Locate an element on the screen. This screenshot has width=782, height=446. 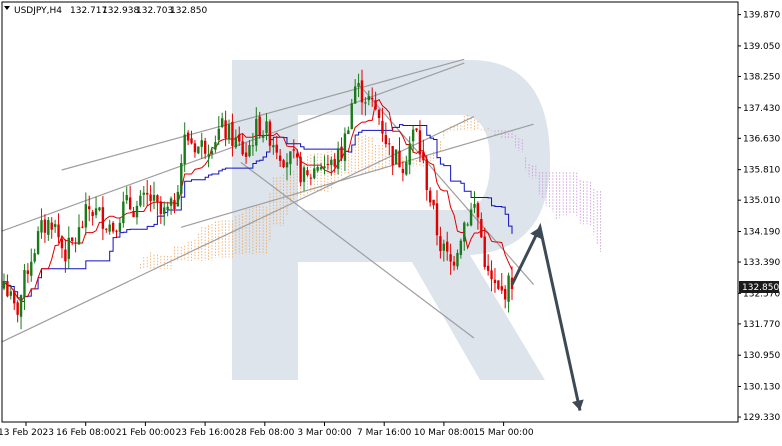
current-price-label: 132.850 is located at coordinates (760, 288).